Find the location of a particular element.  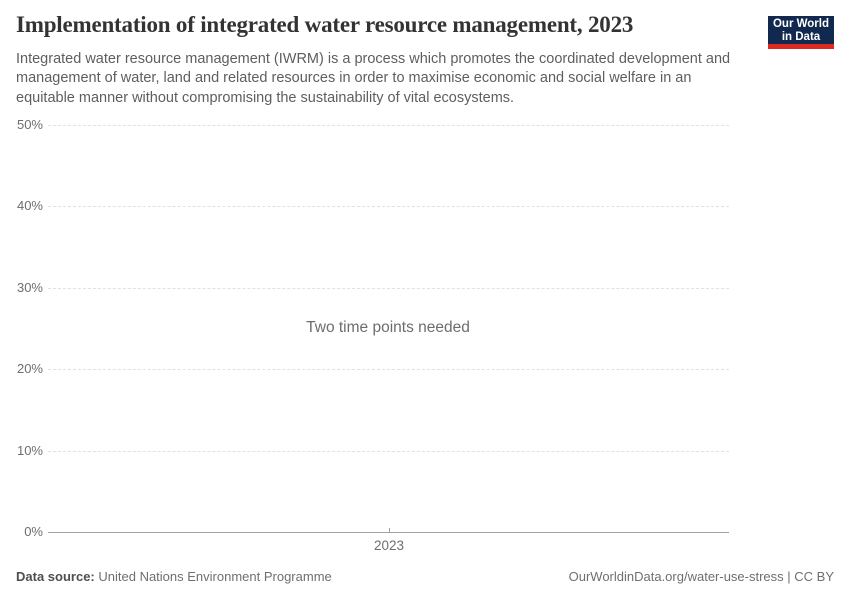

x-axis-line is located at coordinates (388, 532).